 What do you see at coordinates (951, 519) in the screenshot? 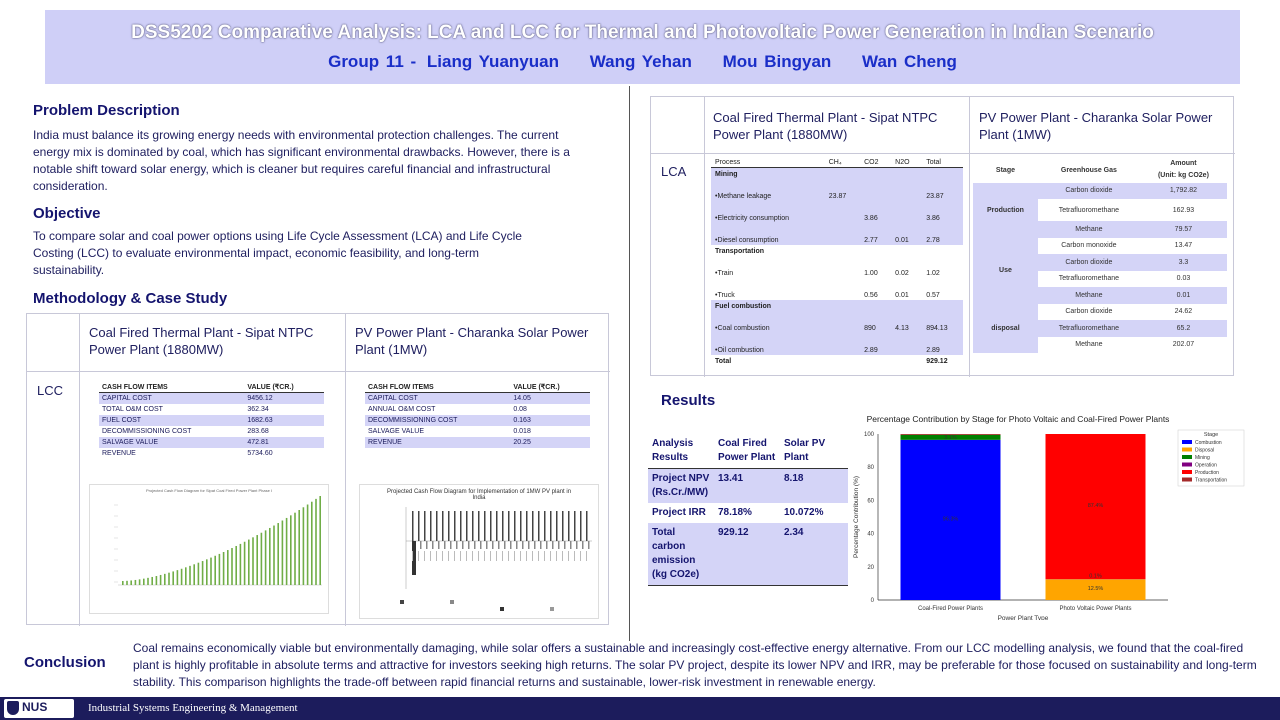
I see `data-label: 96.3%` at bounding box center [951, 519].